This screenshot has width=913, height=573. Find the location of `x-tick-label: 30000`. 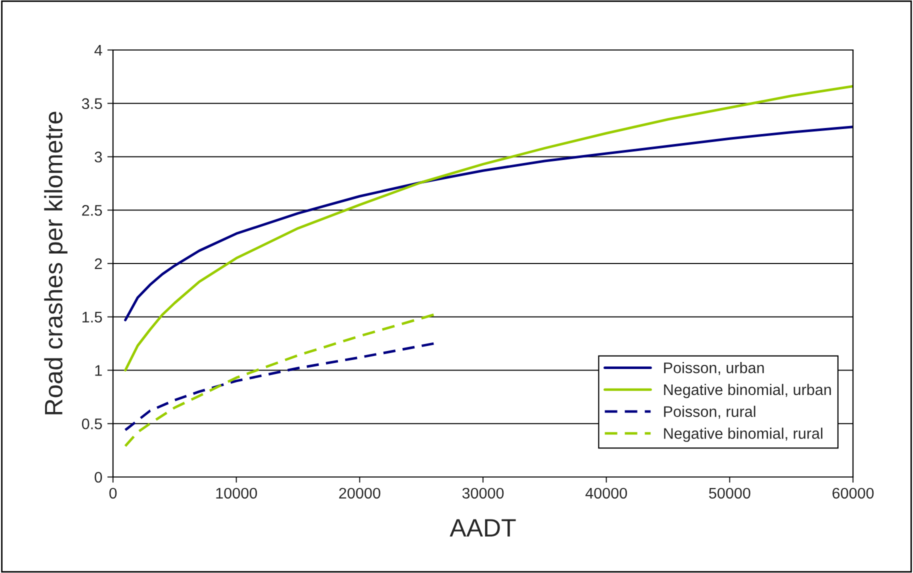

x-tick-label: 30000 is located at coordinates (483, 493).